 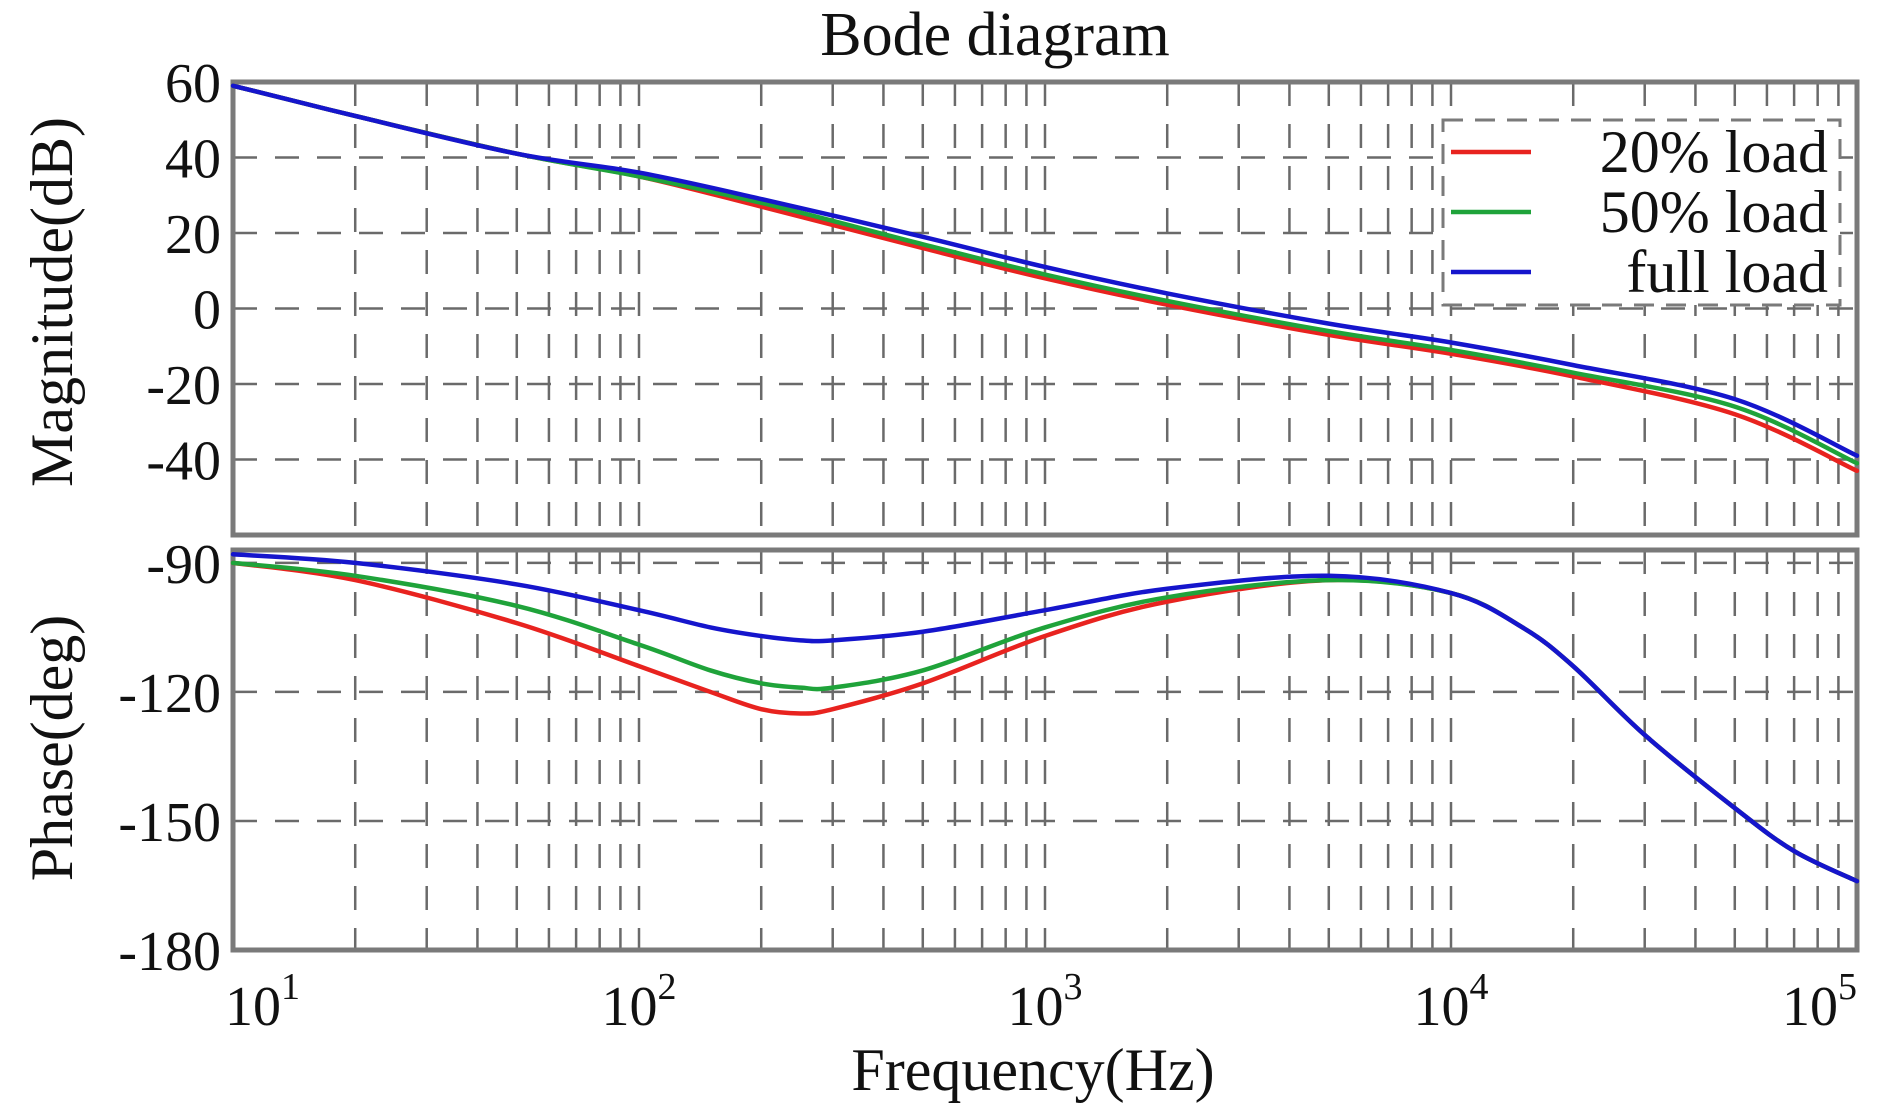 What do you see at coordinates (1847, 987) in the screenshot?
I see `x-tick-exponent: 5` at bounding box center [1847, 987].